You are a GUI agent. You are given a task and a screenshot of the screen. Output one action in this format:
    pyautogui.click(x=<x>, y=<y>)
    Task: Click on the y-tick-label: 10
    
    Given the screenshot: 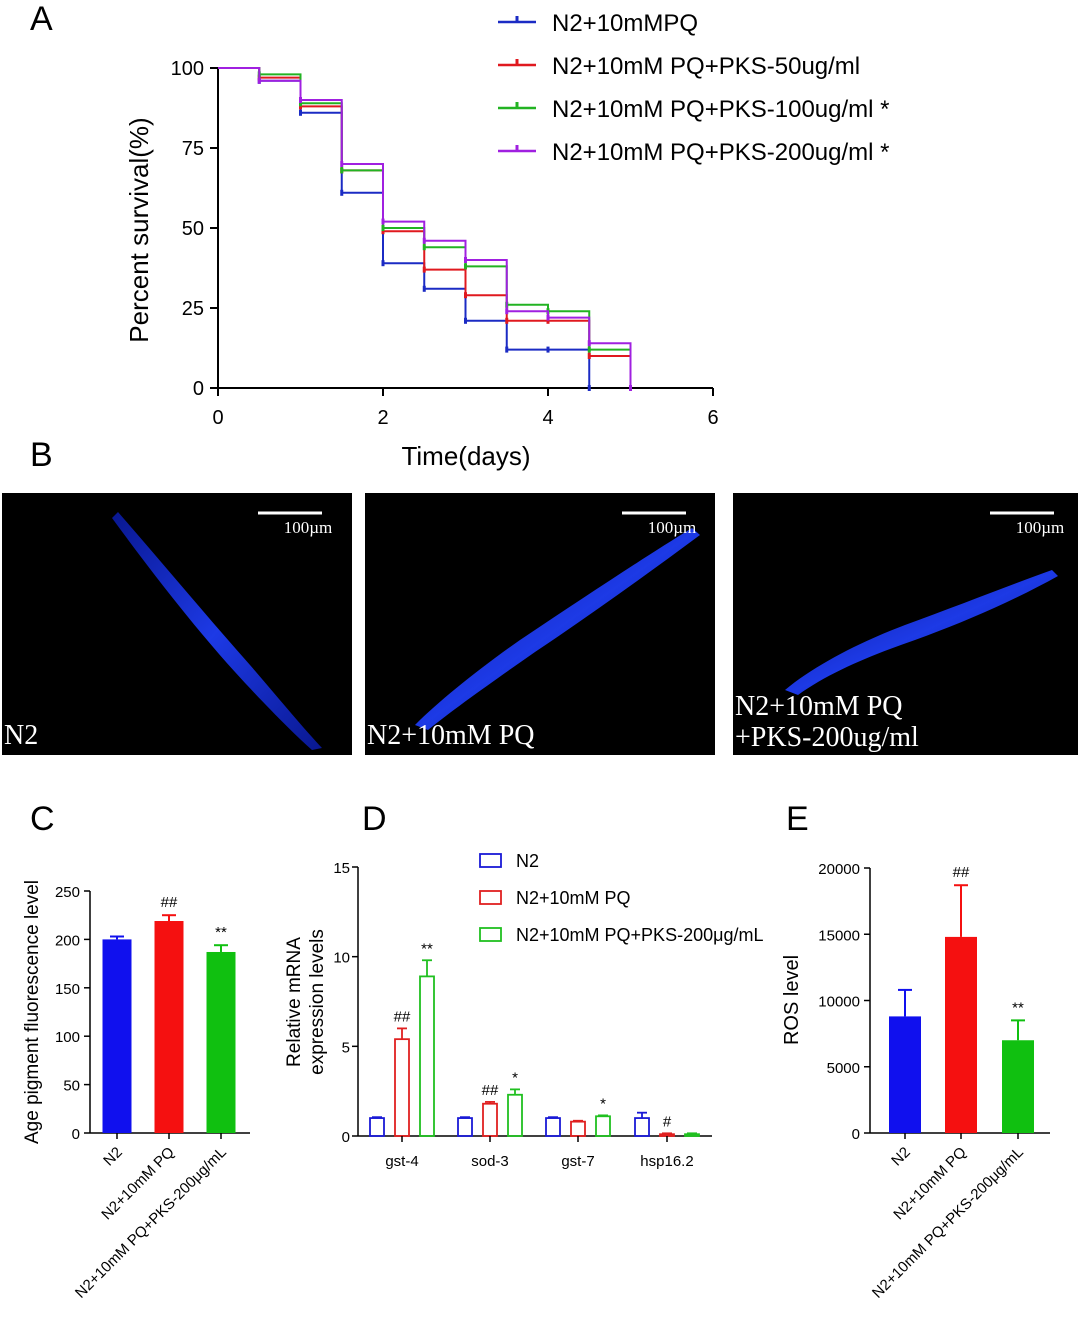 What is the action you would take?
    pyautogui.click(x=341, y=958)
    